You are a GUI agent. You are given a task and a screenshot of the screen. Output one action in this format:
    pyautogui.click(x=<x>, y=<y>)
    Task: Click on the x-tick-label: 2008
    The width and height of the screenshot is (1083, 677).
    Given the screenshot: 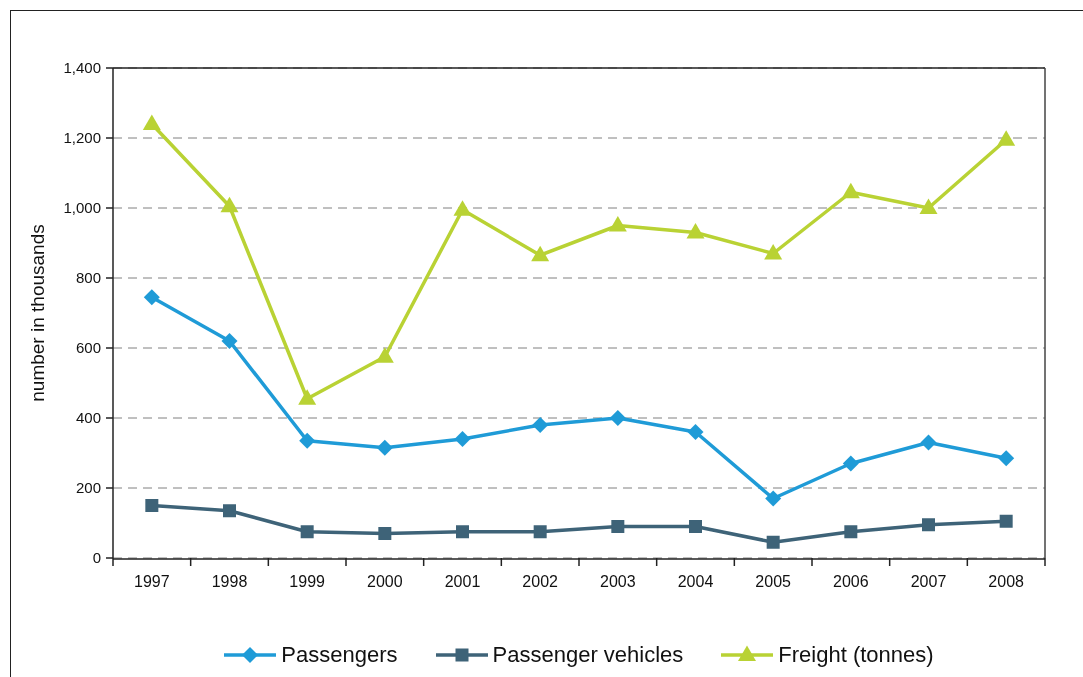 What is the action you would take?
    pyautogui.click(x=1006, y=582)
    